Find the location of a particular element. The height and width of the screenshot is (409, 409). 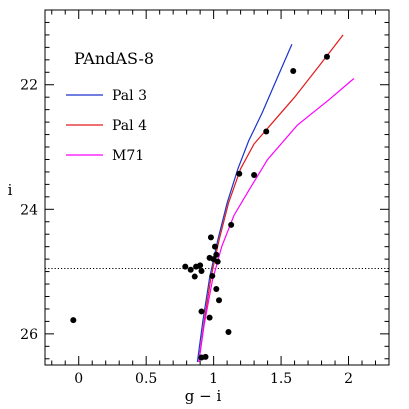

legend: Pal 3 Pal 4 M71 is located at coordinates (106, 126).